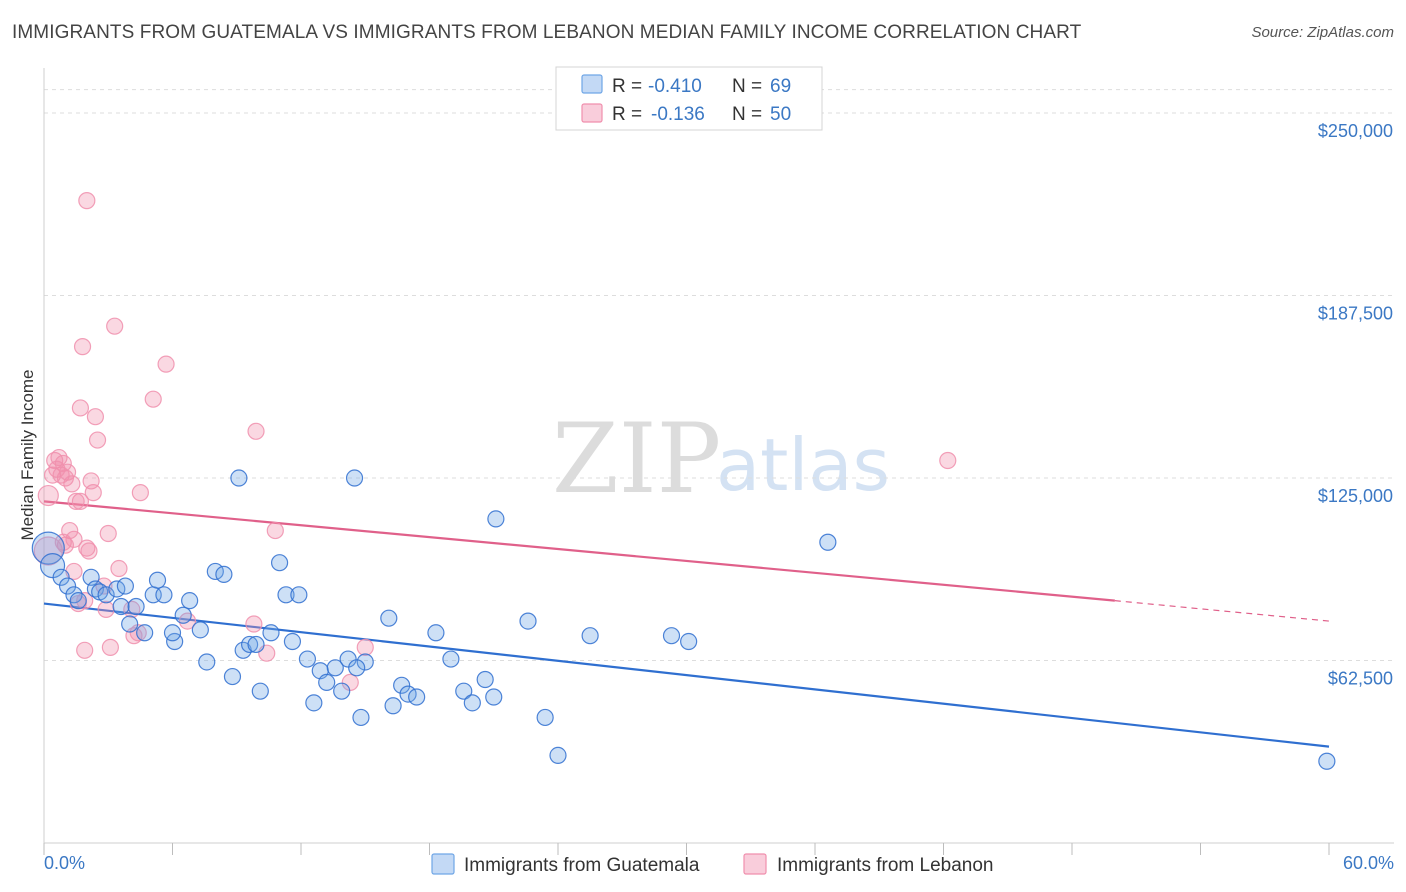  What do you see at coordinates (1355, 314) in the screenshot?
I see `y-tick-label: $187,500` at bounding box center [1355, 314].